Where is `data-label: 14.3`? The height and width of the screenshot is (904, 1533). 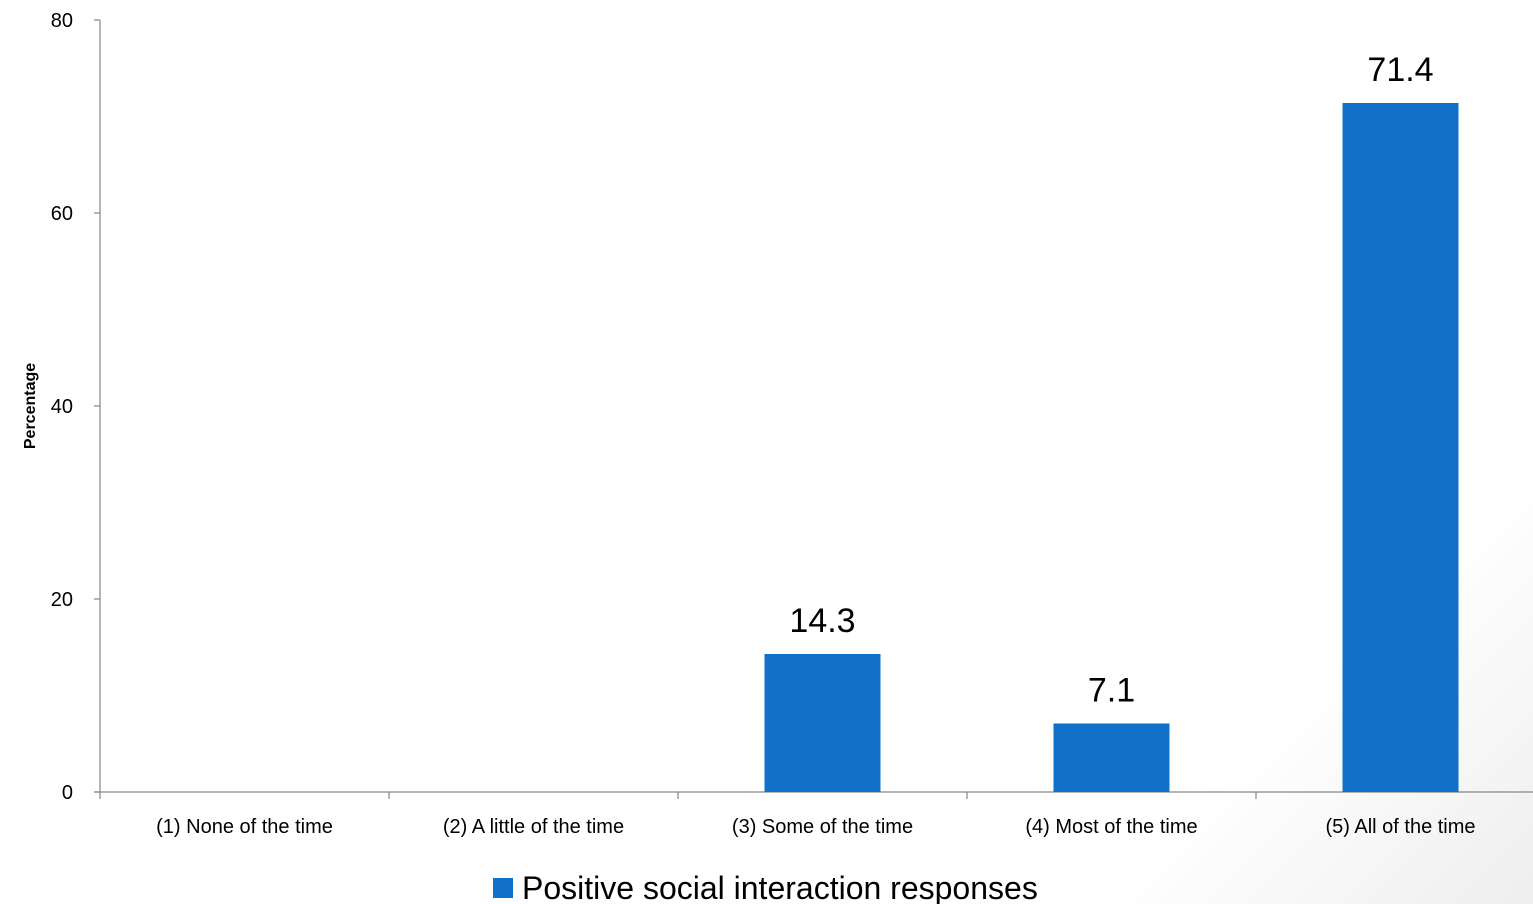
data-label: 14.3 is located at coordinates (822, 621).